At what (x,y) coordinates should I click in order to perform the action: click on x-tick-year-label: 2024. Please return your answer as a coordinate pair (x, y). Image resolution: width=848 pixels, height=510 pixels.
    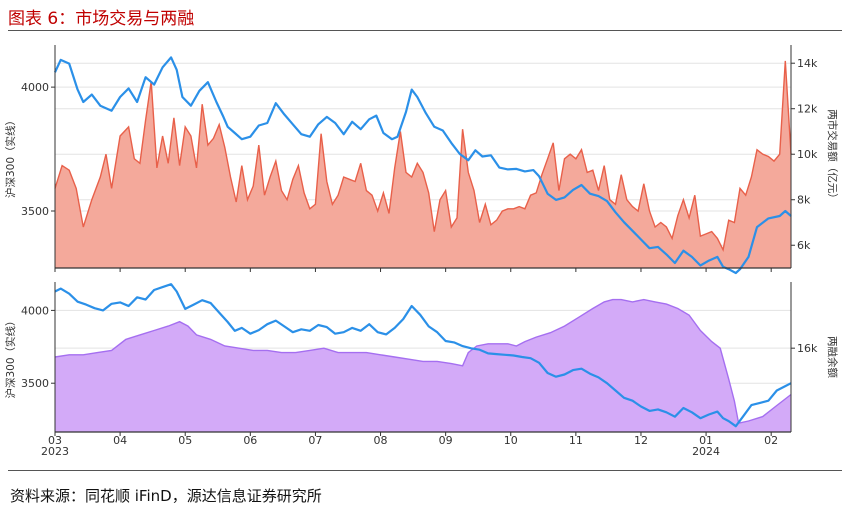
    Looking at the image, I should click on (706, 451).